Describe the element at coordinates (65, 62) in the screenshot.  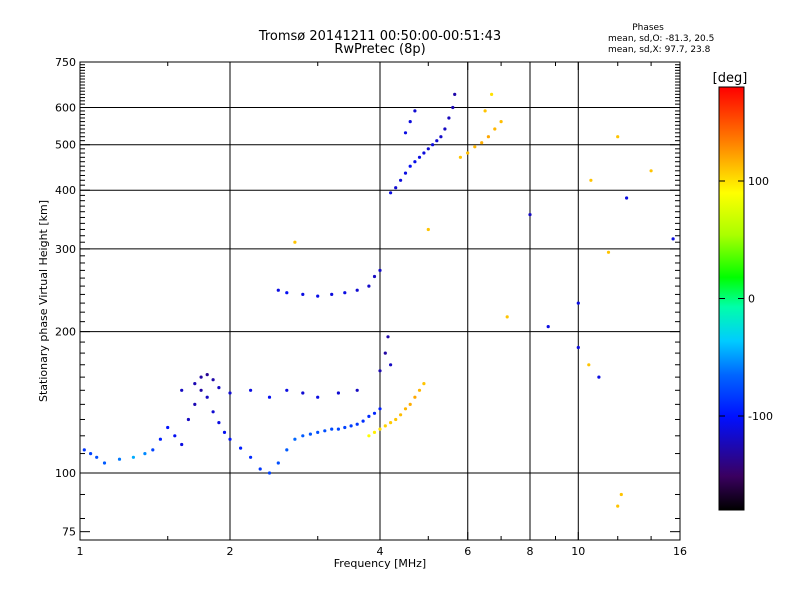
I see `y-tick-label: 750` at that location.